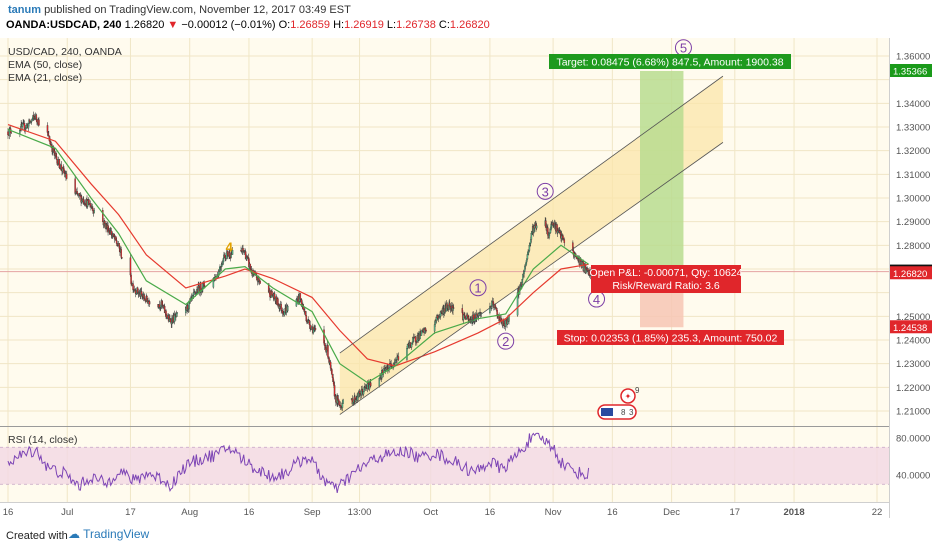  Describe the element at coordinates (360, 512) in the screenshot. I see `time-tick: 13:00` at that location.